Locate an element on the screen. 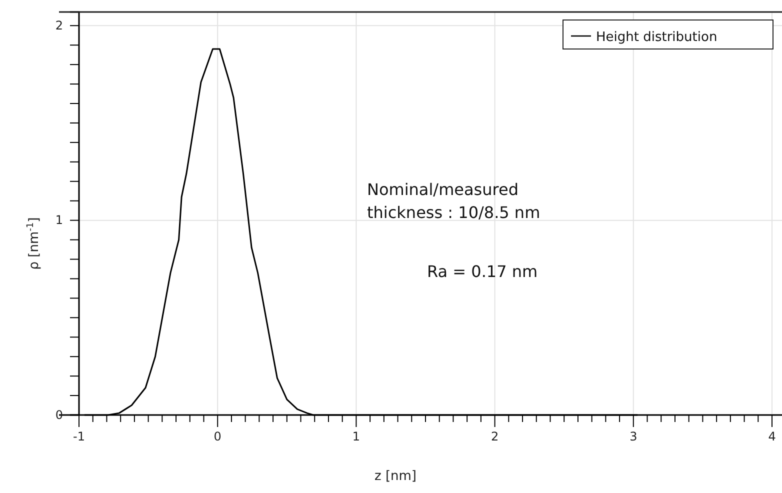 This screenshot has width=782, height=493. x-tick-label: 3 is located at coordinates (634, 437).